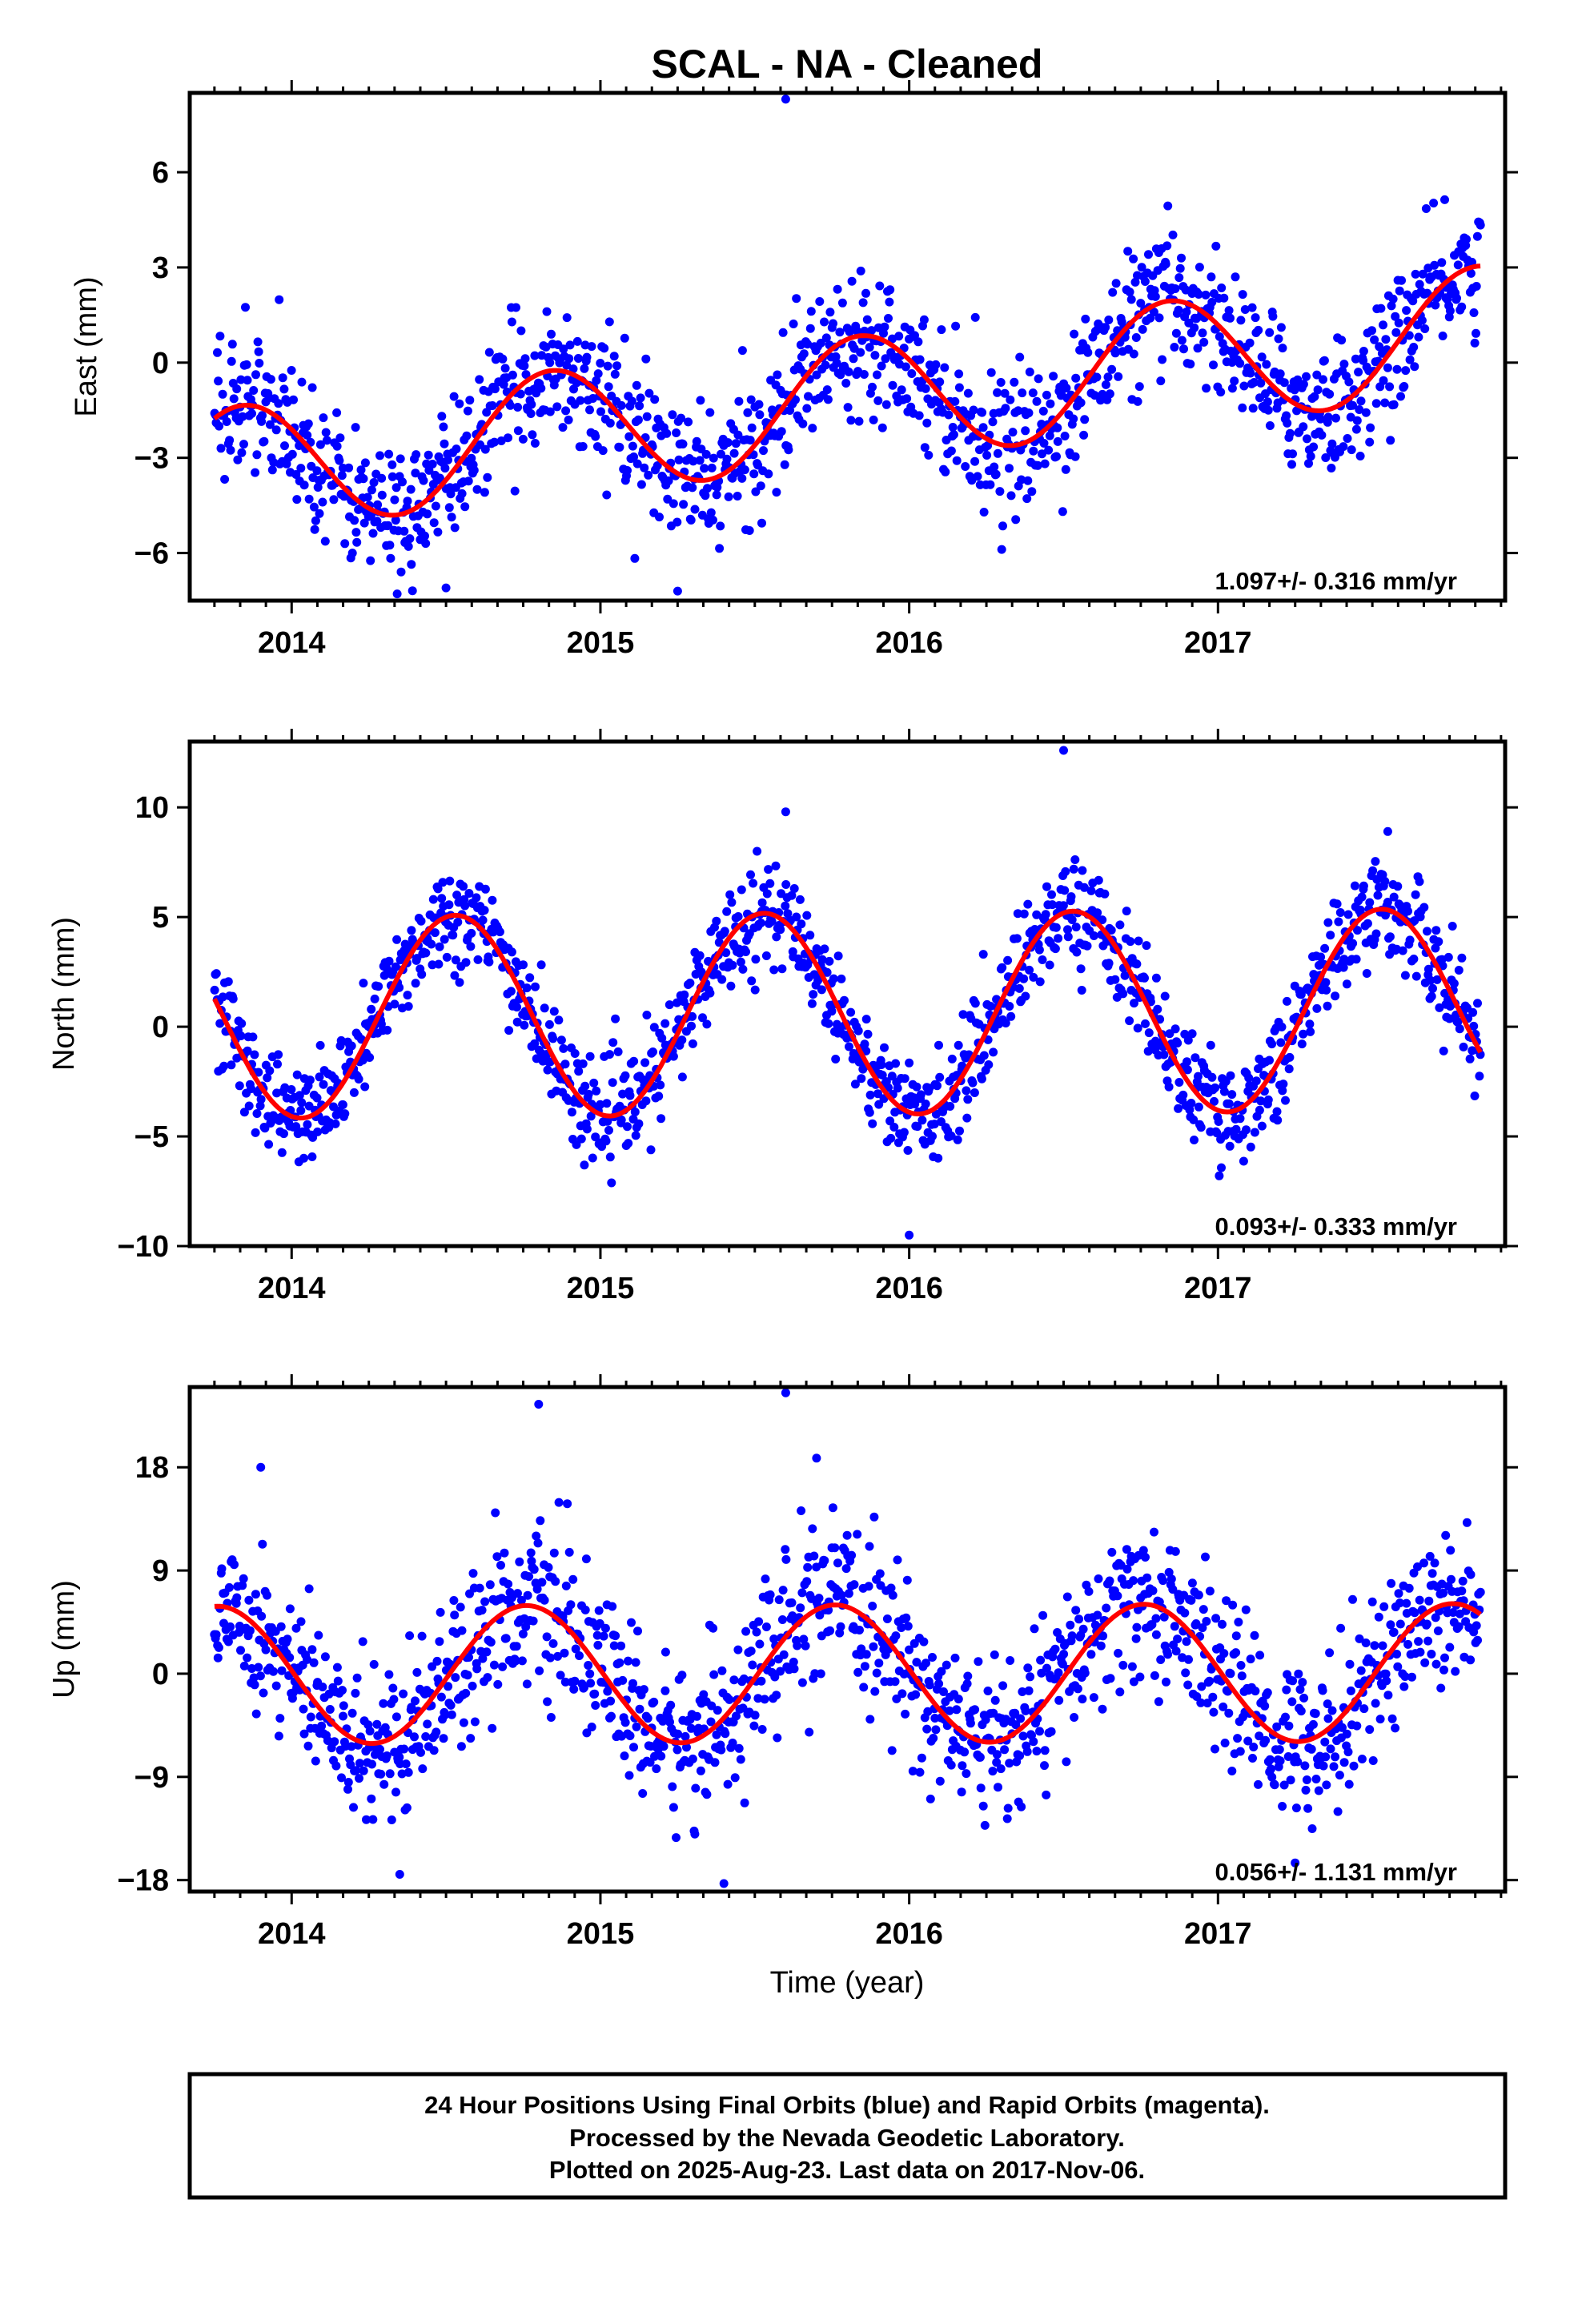  Describe the element at coordinates (847, 390) in the screenshot. I see `east-fit-line` at that location.